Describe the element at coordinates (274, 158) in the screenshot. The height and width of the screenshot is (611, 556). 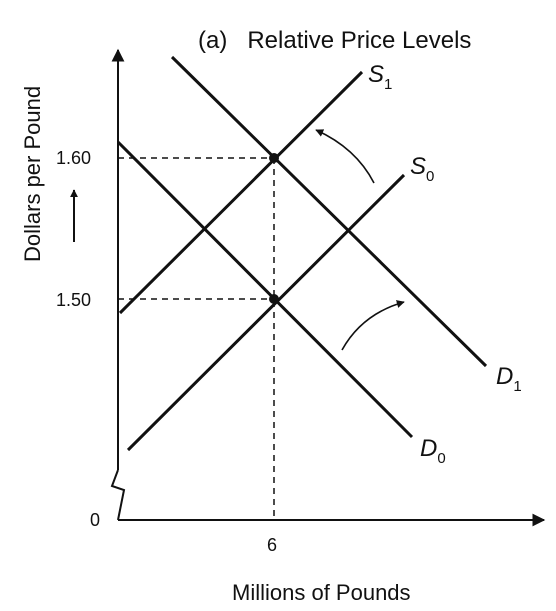
I see `equilibrium-point-upper` at that location.